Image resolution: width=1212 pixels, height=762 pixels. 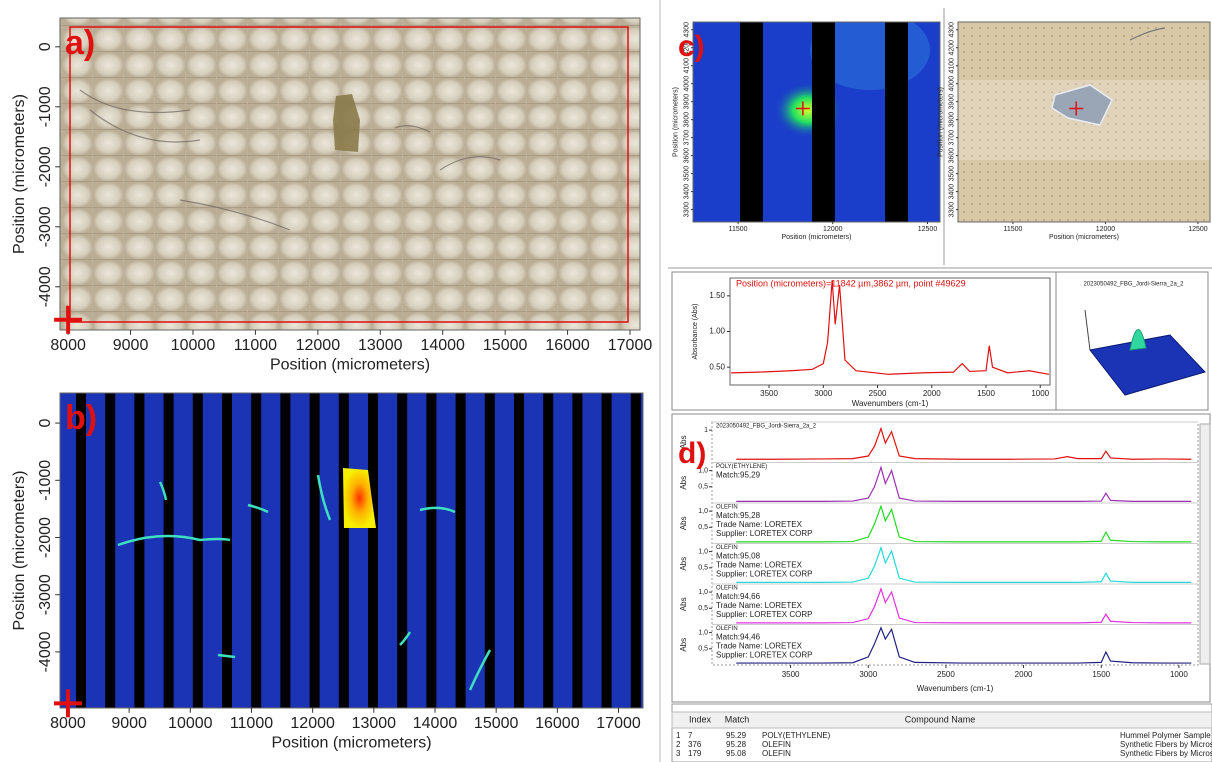 What do you see at coordinates (1138, 340) in the screenshot?
I see `surface-peak` at bounding box center [1138, 340].